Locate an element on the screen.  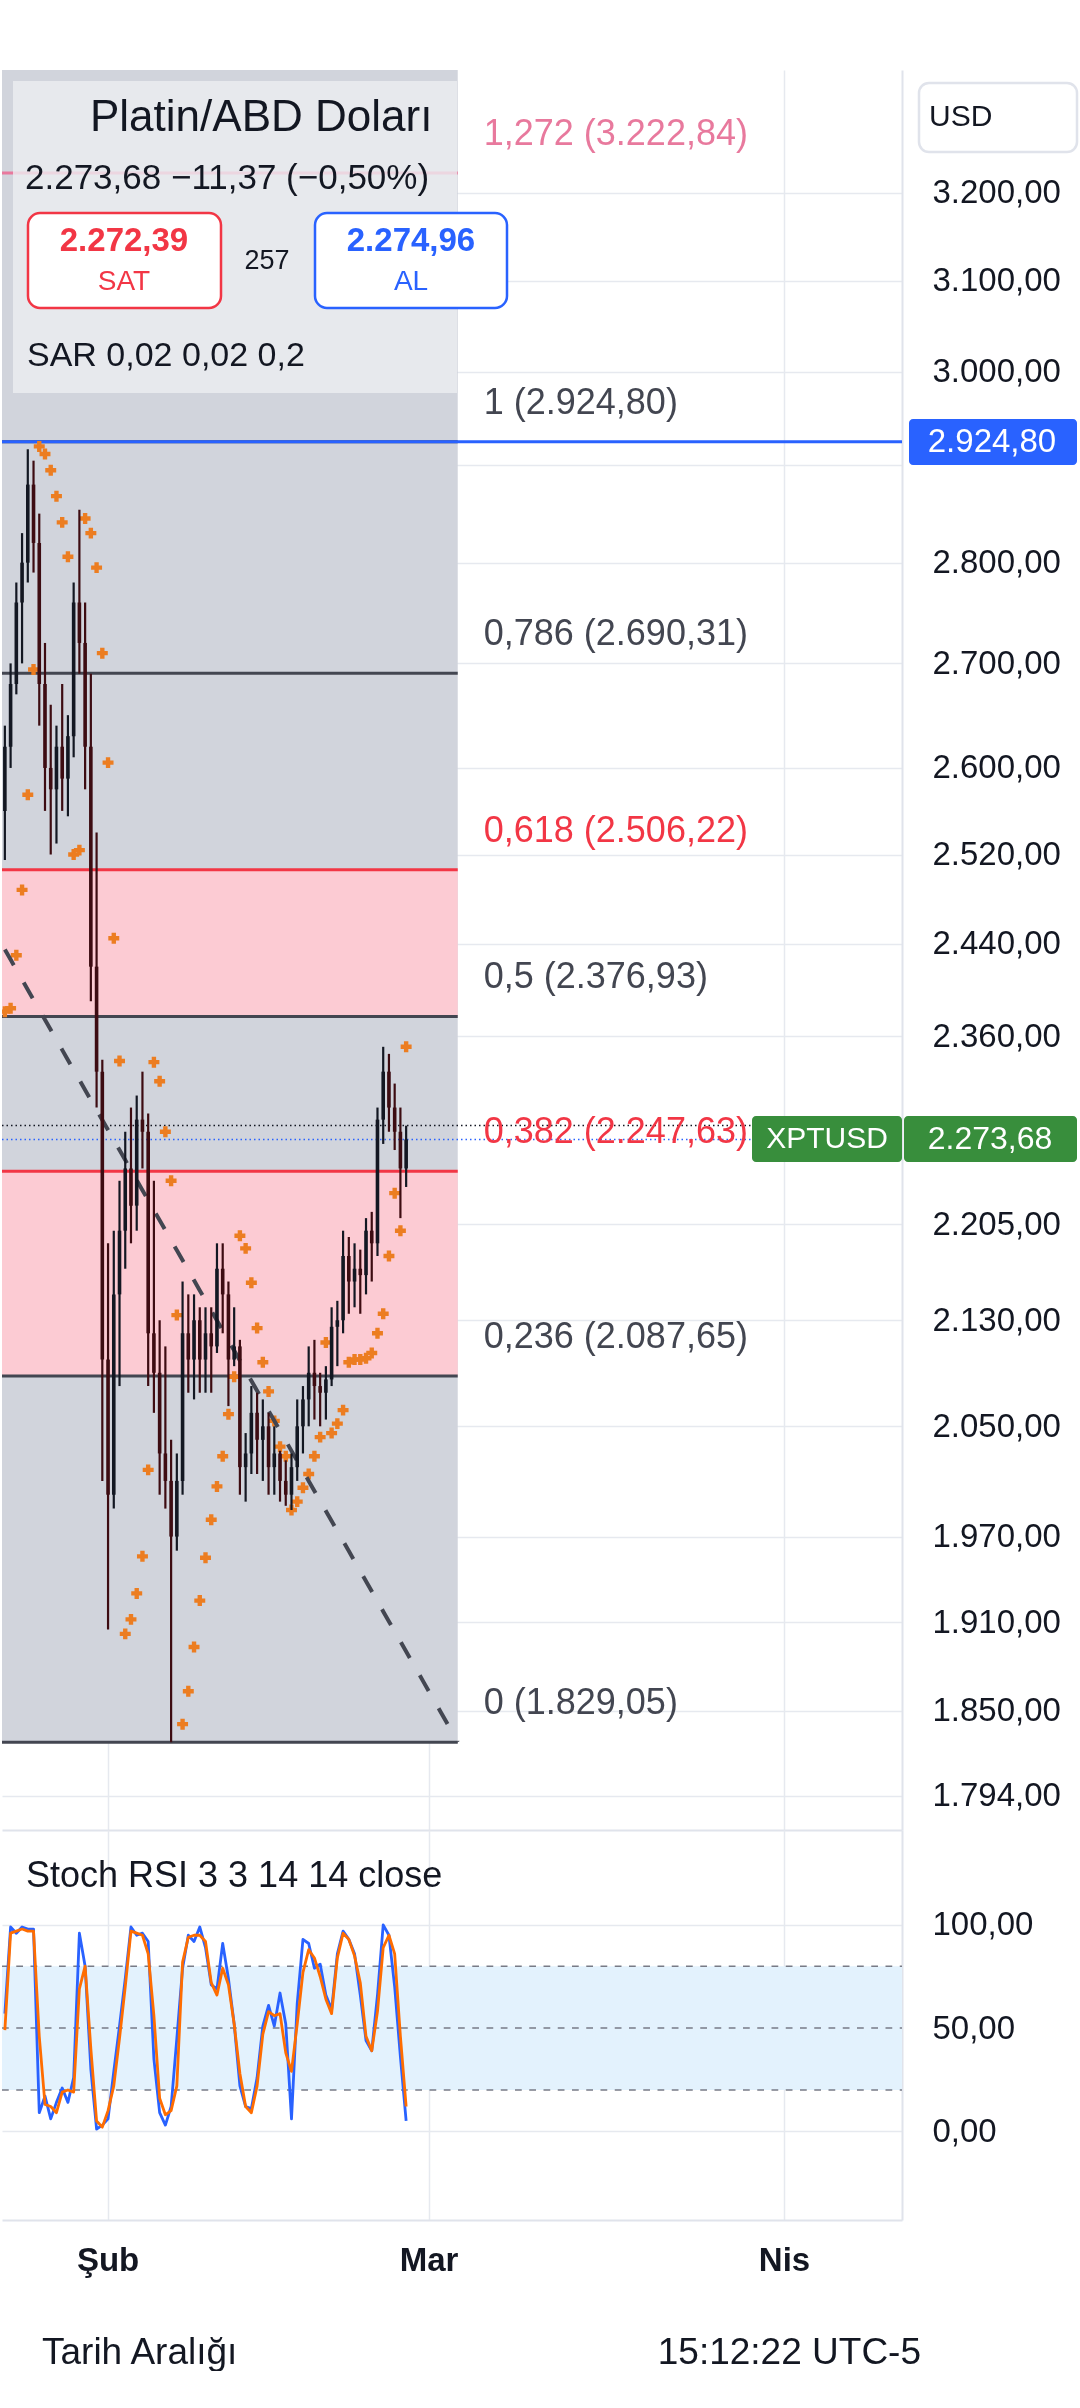
y-tick-label: 100,00 is located at coordinates (983, 1924).